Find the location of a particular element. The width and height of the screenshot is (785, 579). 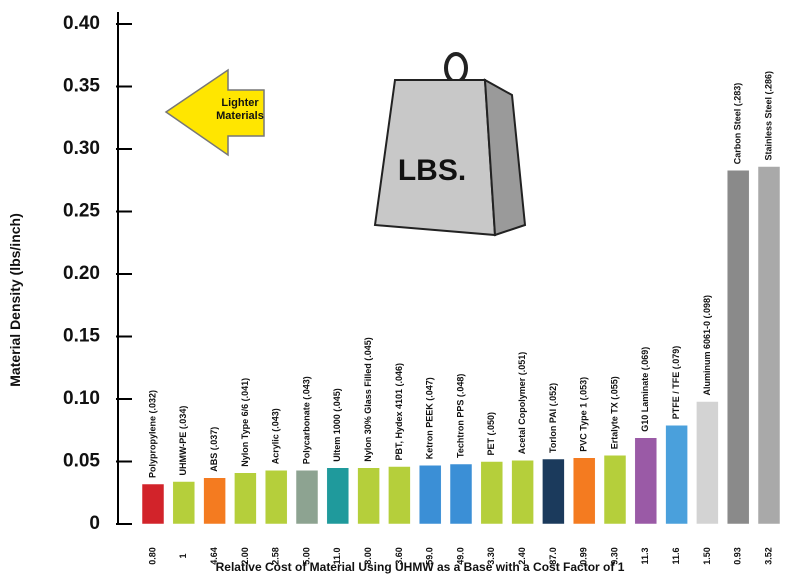

weight-side is located at coordinates (505, 157).